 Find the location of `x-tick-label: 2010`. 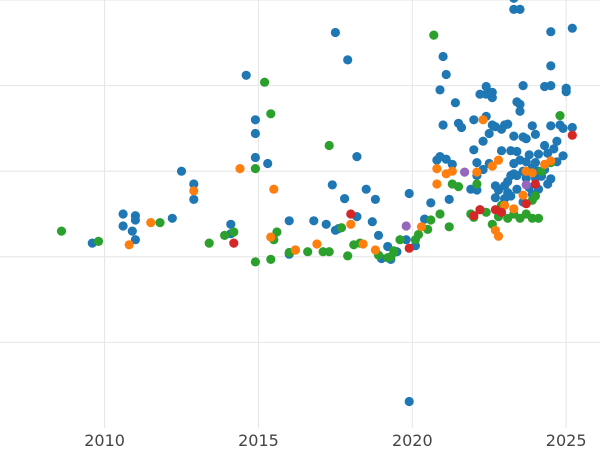

x-tick-label: 2010 is located at coordinates (104, 440).